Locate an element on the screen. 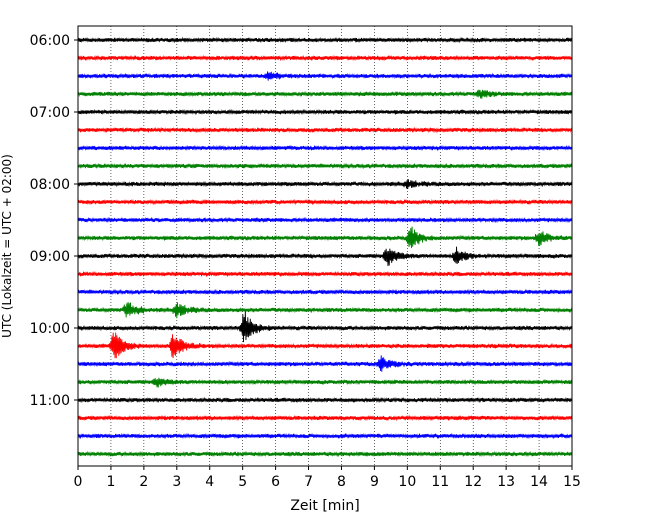 The image size is (650, 520). y-axis-label: UTC (Lokalzeit = UTC + 02:00) is located at coordinates (7, 246).